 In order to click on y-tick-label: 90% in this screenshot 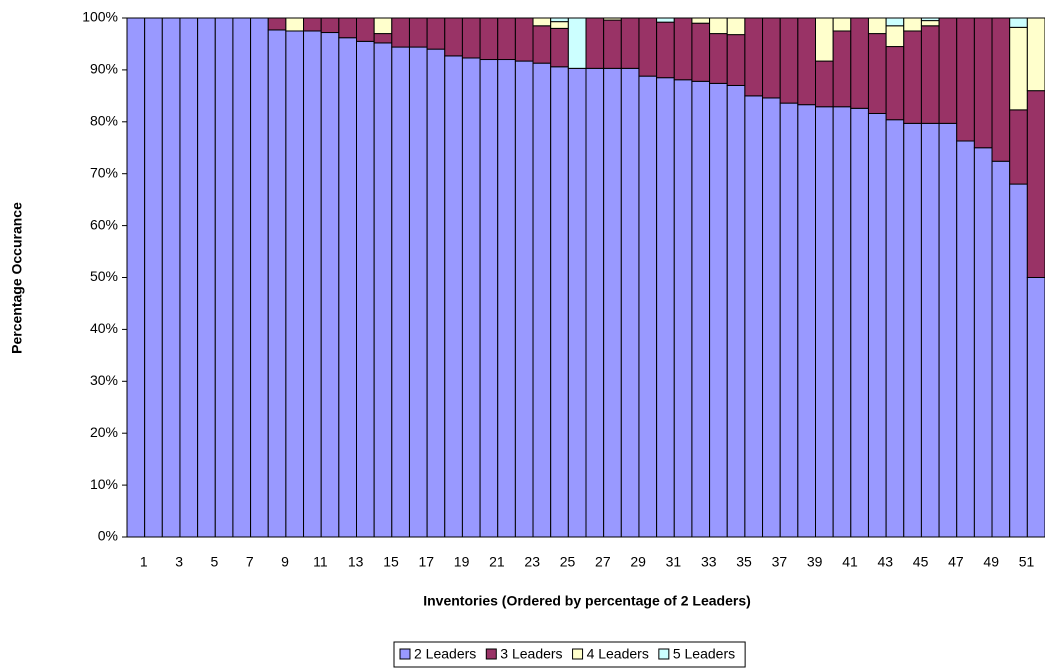, I will do `click(104, 69)`.